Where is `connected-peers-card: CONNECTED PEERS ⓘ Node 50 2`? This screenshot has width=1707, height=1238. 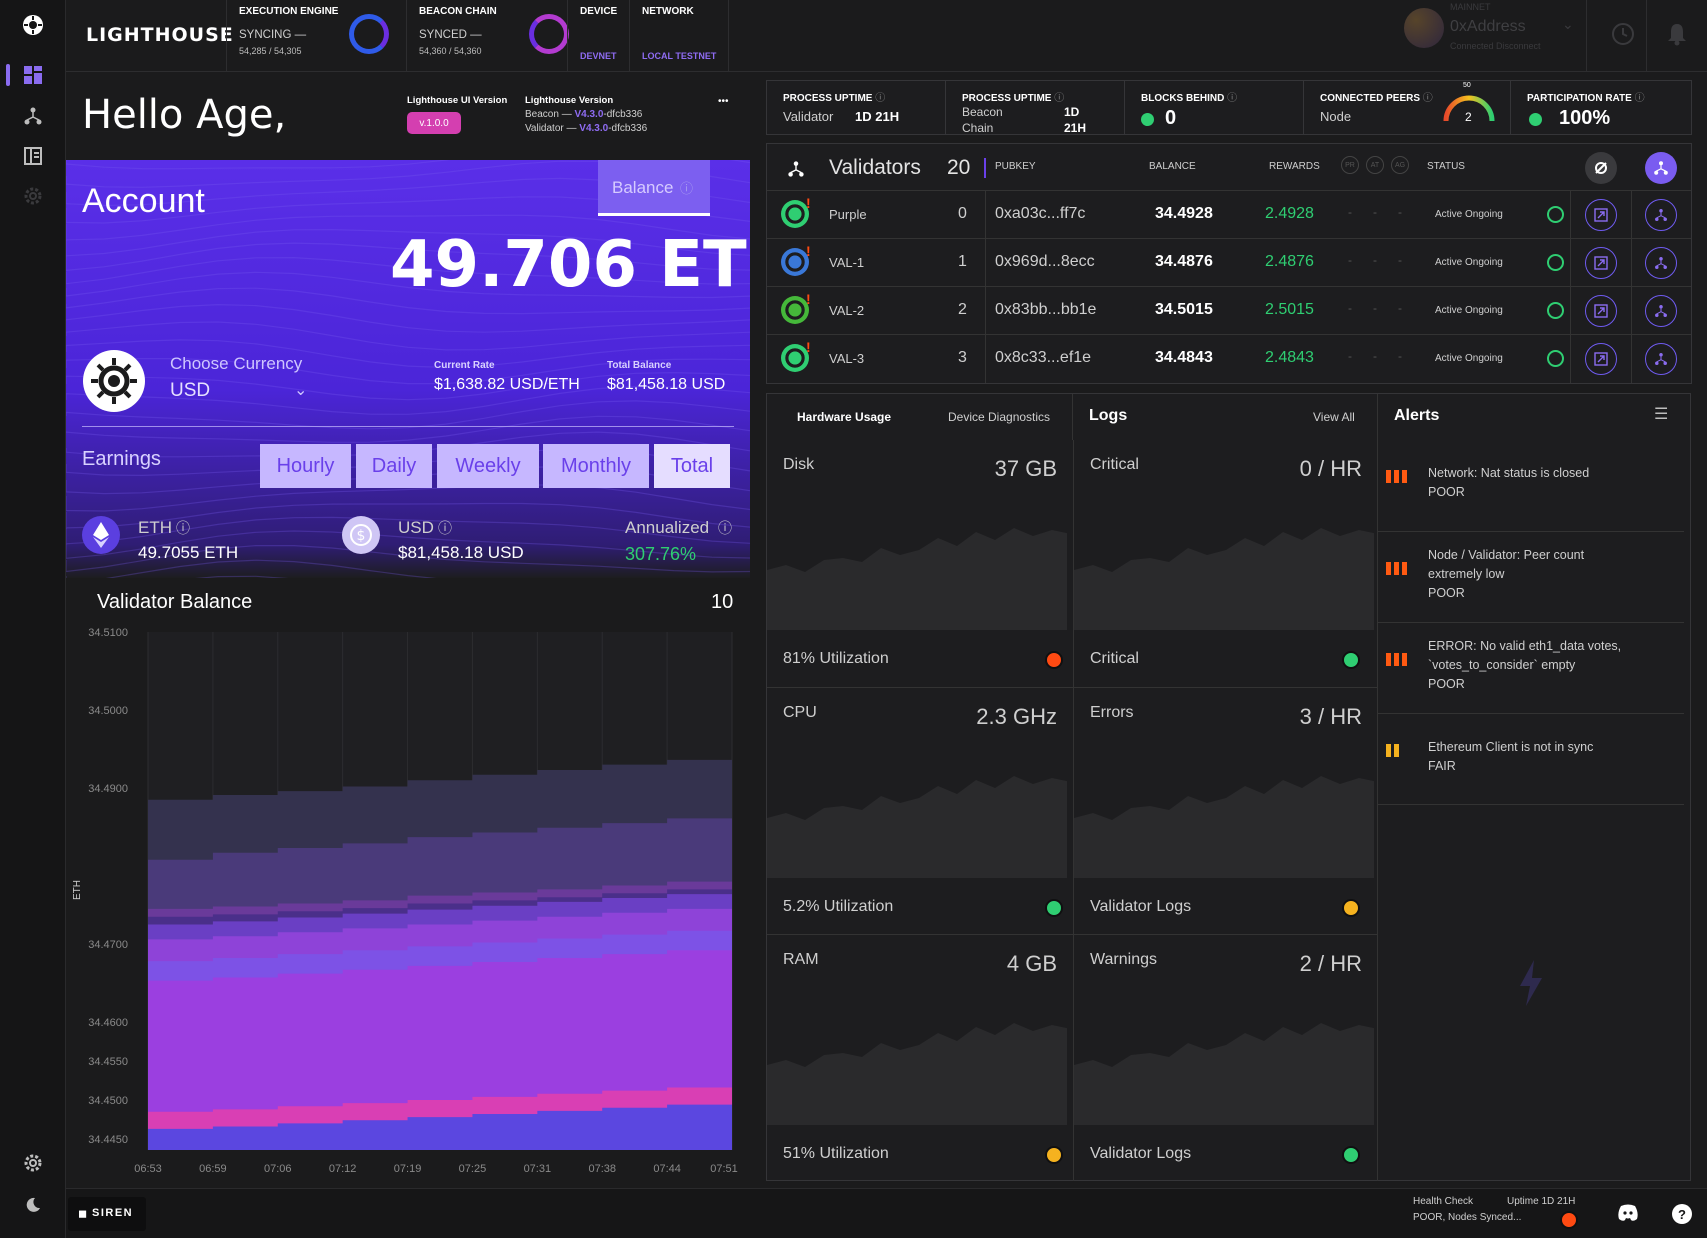
connected-peers-card: CONNECTED PEERS ⓘ Node 50 2 is located at coordinates (1407, 107).